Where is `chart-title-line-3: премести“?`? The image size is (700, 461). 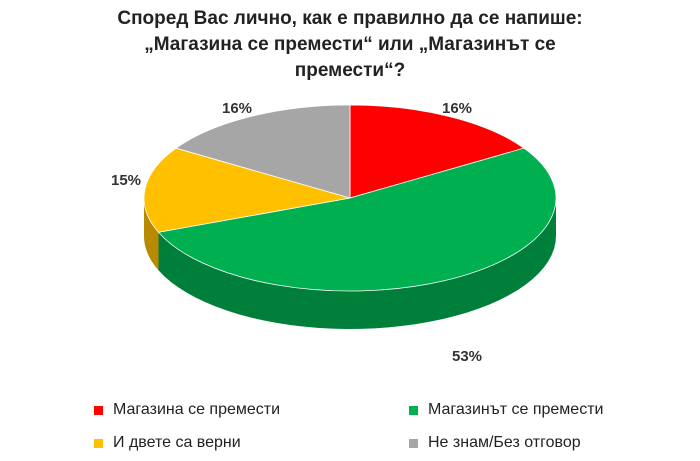
chart-title-line-3: премести“? is located at coordinates (350, 70).